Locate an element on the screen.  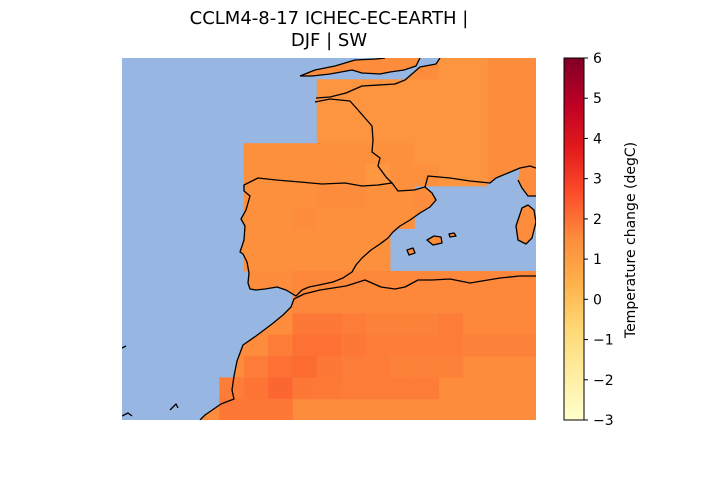
coastline-france is located at coordinates (425, 143).